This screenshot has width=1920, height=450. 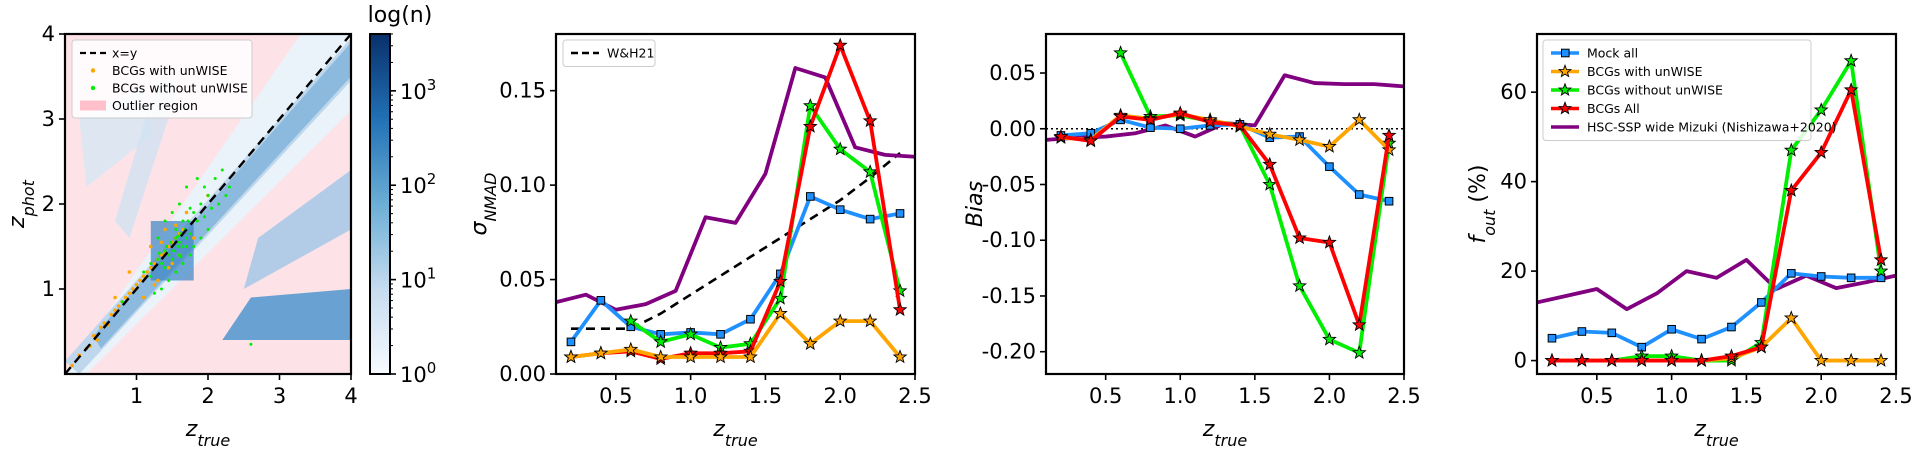 What do you see at coordinates (432, 179) in the screenshot?
I see `colorbar-tick-exp-2: 2` at bounding box center [432, 179].